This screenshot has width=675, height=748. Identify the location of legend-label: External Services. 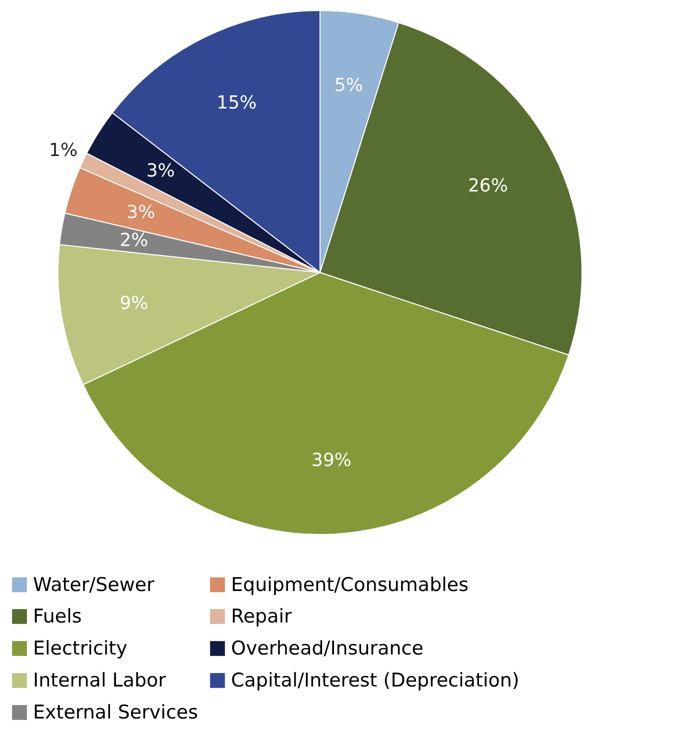
(115, 713).